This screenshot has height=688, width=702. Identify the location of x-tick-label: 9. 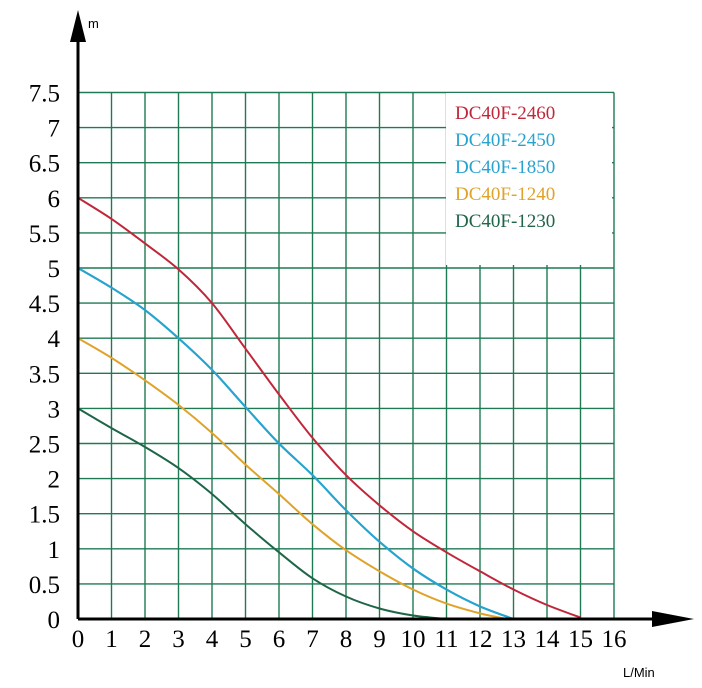
(379, 639).